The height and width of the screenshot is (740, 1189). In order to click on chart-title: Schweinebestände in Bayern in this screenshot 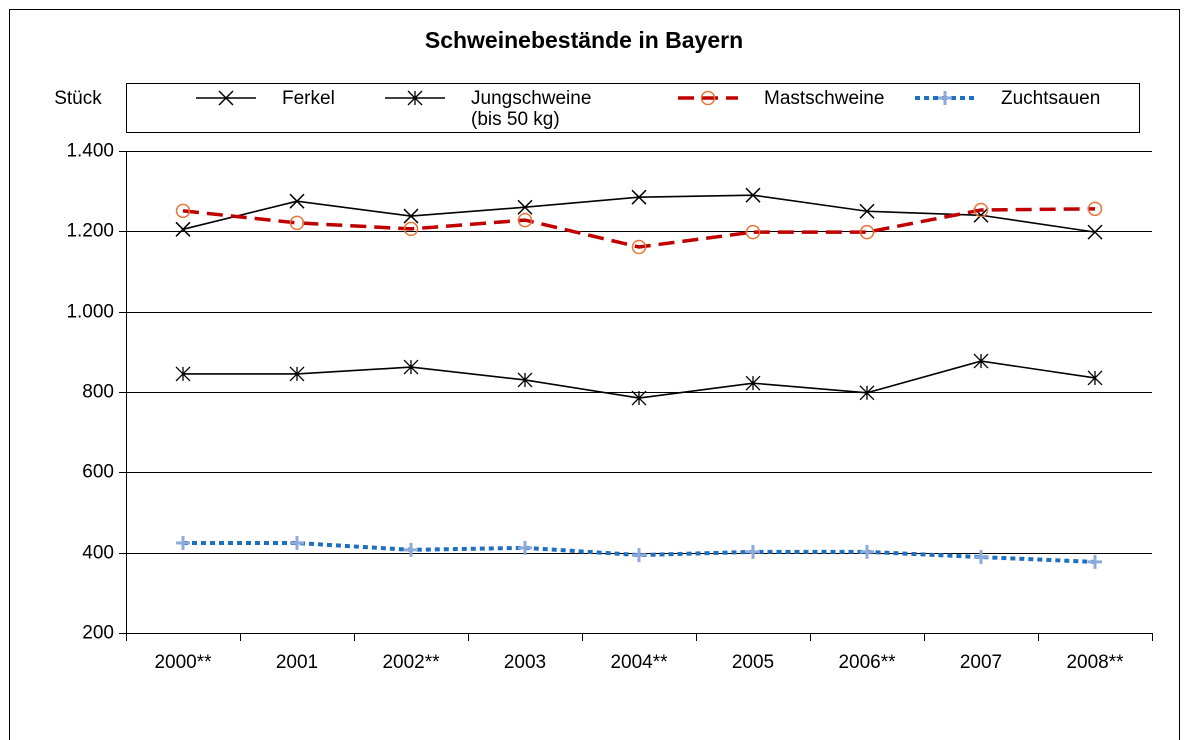, I will do `click(584, 40)`.